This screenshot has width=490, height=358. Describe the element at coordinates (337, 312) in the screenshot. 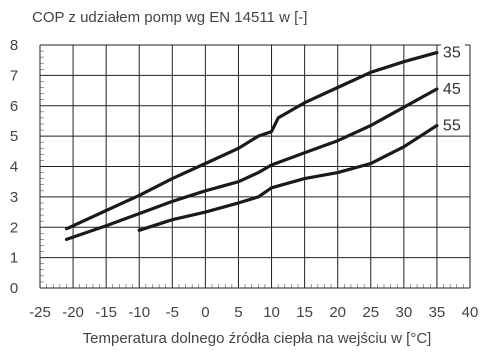

I see `x-tick-label: 20` at that location.